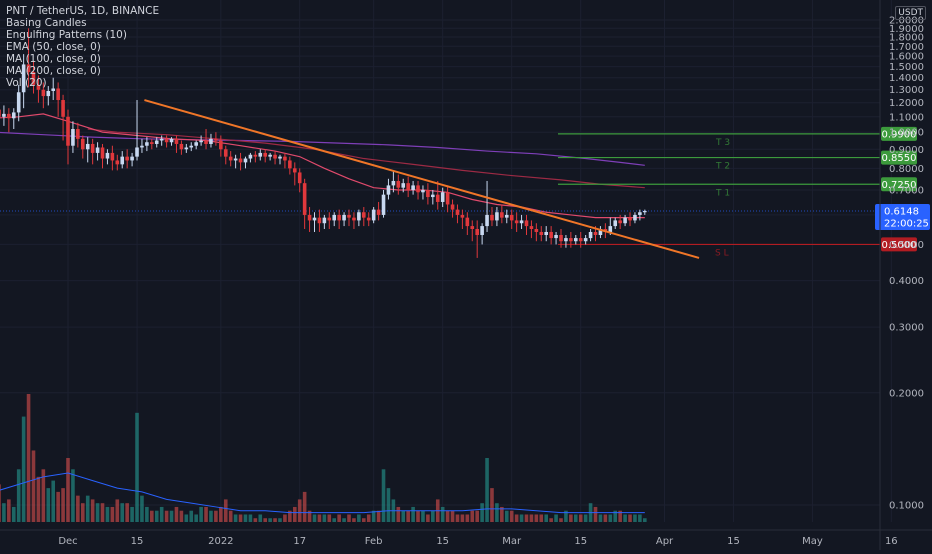  What do you see at coordinates (66, 35) in the screenshot?
I see `indicator-engulfing-patterns: Engulfing Patterns (10)` at bounding box center [66, 35].